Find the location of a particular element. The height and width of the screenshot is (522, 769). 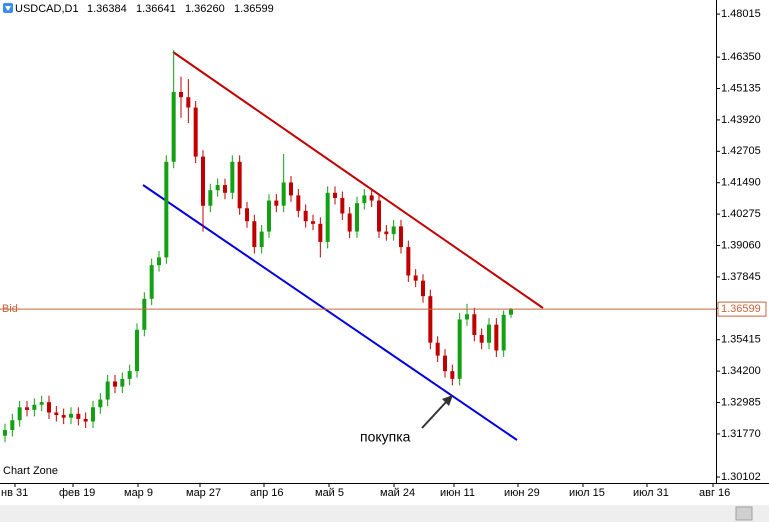

y-tick-label: 1.30102 is located at coordinates (741, 477).